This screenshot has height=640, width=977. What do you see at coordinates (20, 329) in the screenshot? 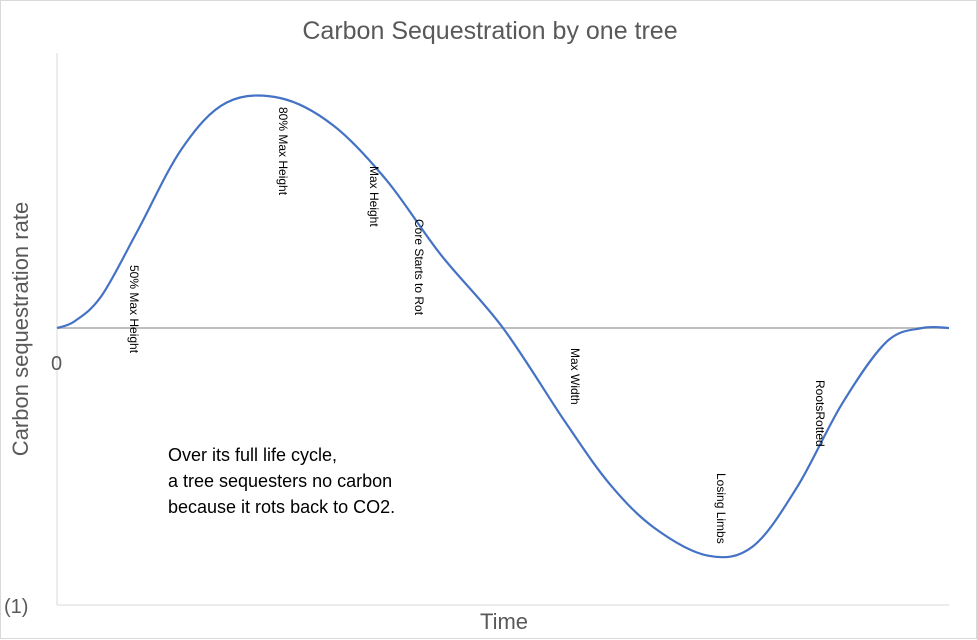
I see `y-axis-title: Carbon sequestration rate` at bounding box center [20, 329].